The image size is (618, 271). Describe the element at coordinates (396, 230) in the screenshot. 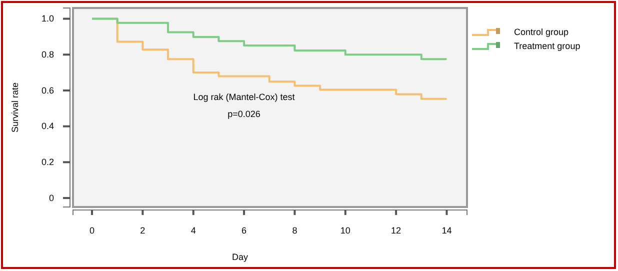

I see `x-tick-label: 12` at that location.